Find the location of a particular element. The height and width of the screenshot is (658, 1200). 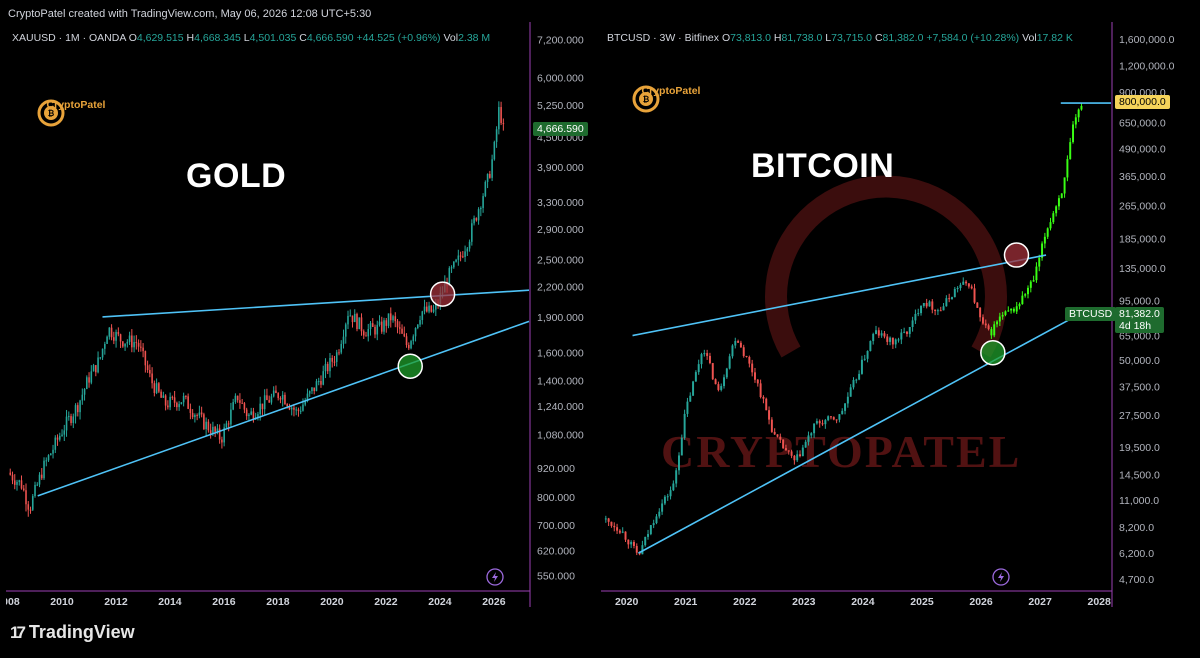

x-tick-label: 2024 is located at coordinates (863, 601).